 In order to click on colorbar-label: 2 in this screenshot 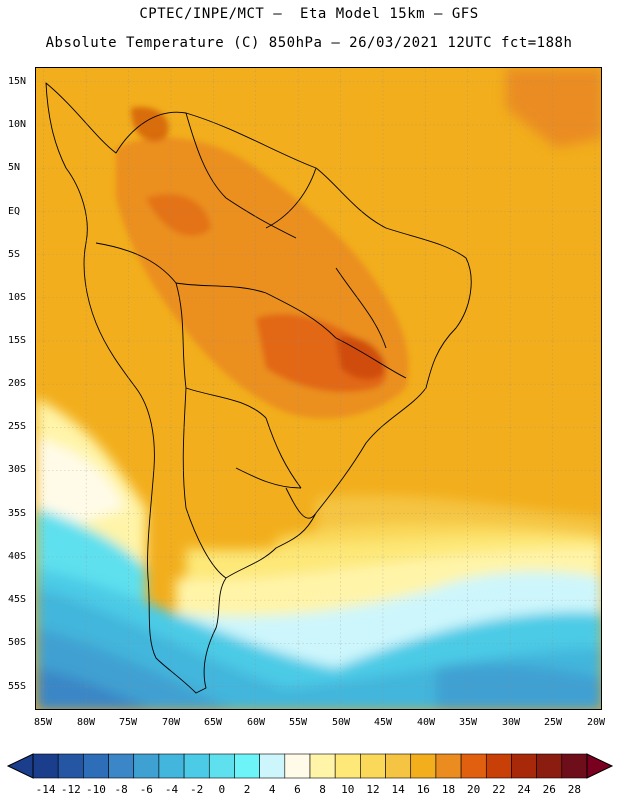, I will do `click(247, 789)`.